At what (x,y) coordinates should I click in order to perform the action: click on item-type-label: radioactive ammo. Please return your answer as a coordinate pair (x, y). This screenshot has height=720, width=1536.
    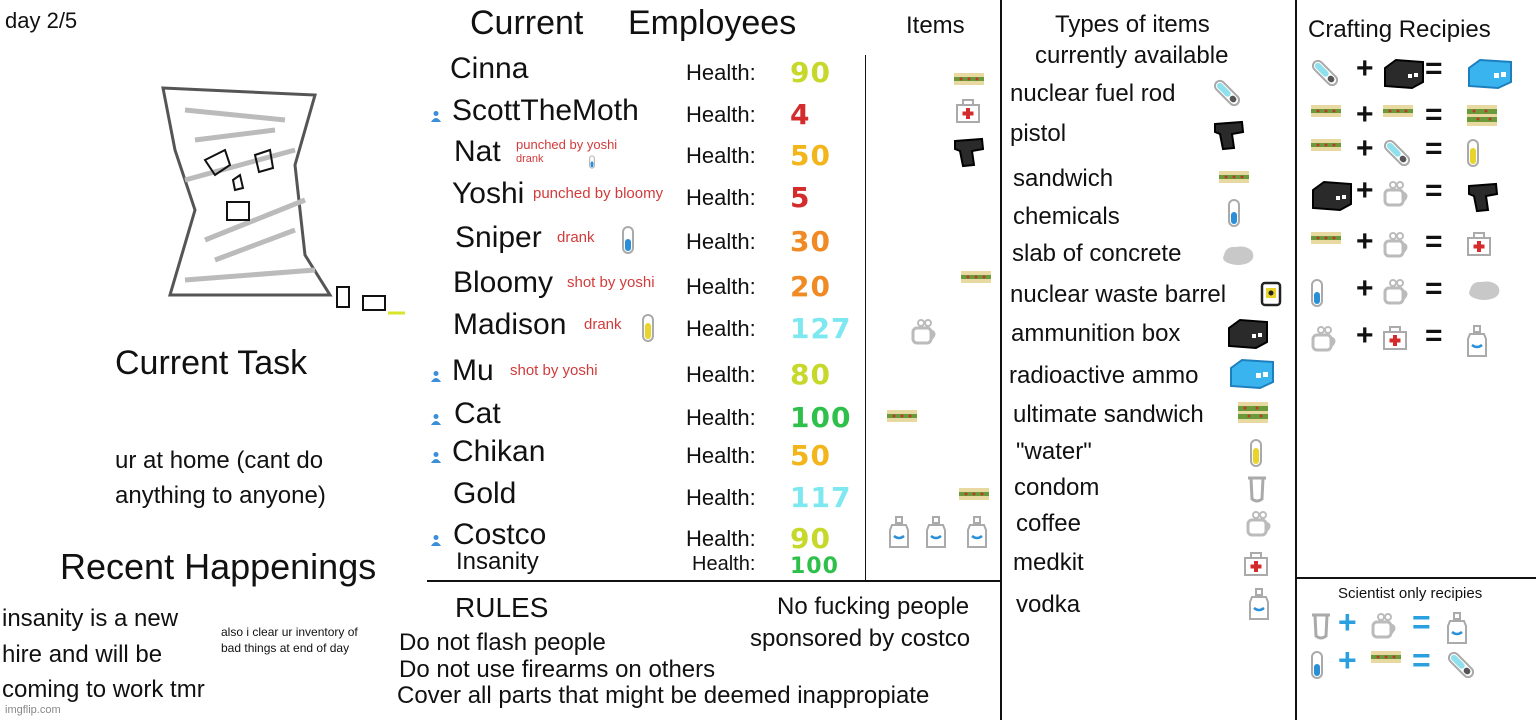
    Looking at the image, I should click on (1104, 375).